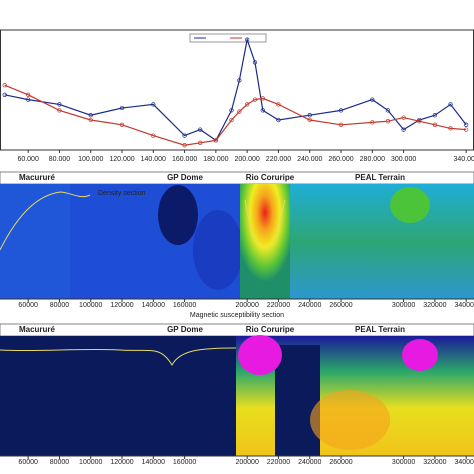 The image size is (474, 474). Describe the element at coordinates (309, 159) in the screenshot. I see `x-tick-label: 240.000` at that location.